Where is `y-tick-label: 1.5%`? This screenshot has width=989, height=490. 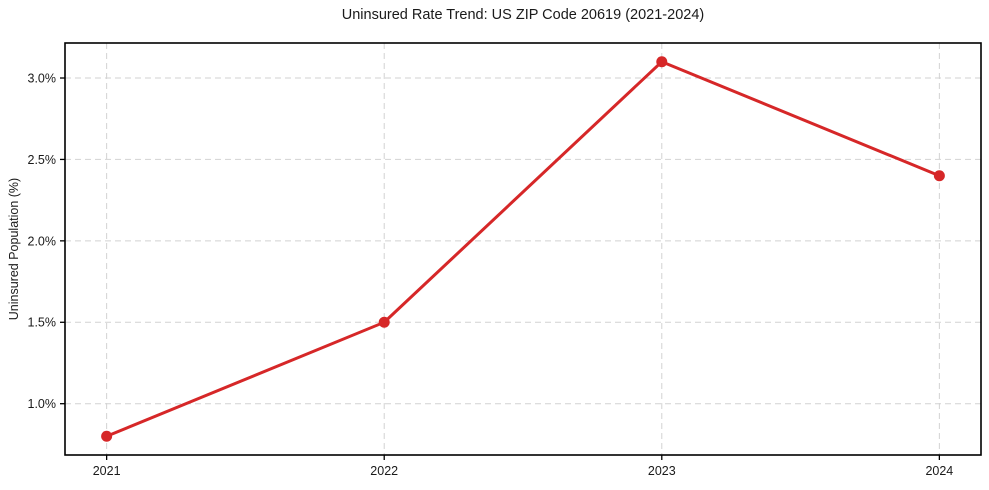
y-tick-label: 1.5% is located at coordinates (42, 323).